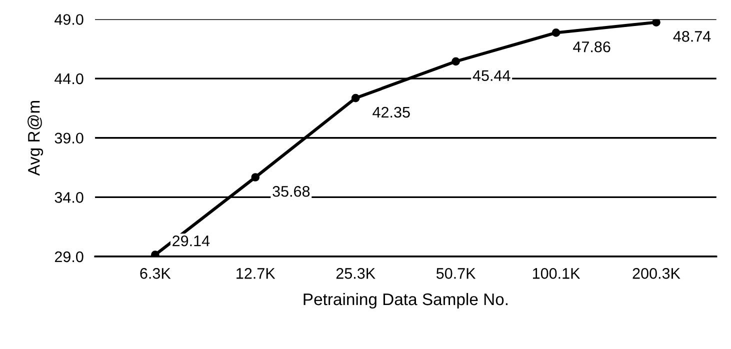  Describe the element at coordinates (69, 197) in the screenshot. I see `y-tick-label: 34.0` at that location.